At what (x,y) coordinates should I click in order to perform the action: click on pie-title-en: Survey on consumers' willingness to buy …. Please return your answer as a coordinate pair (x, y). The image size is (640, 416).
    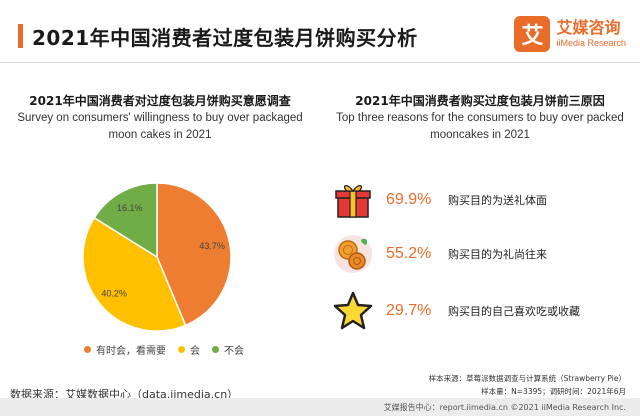
    Looking at the image, I should click on (160, 126).